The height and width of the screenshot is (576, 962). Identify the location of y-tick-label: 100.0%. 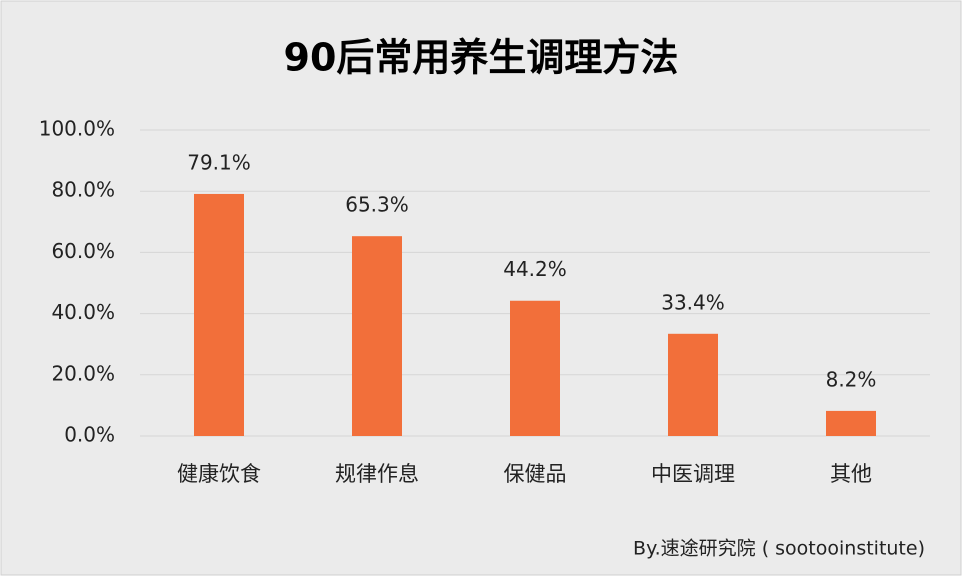
(77, 129).